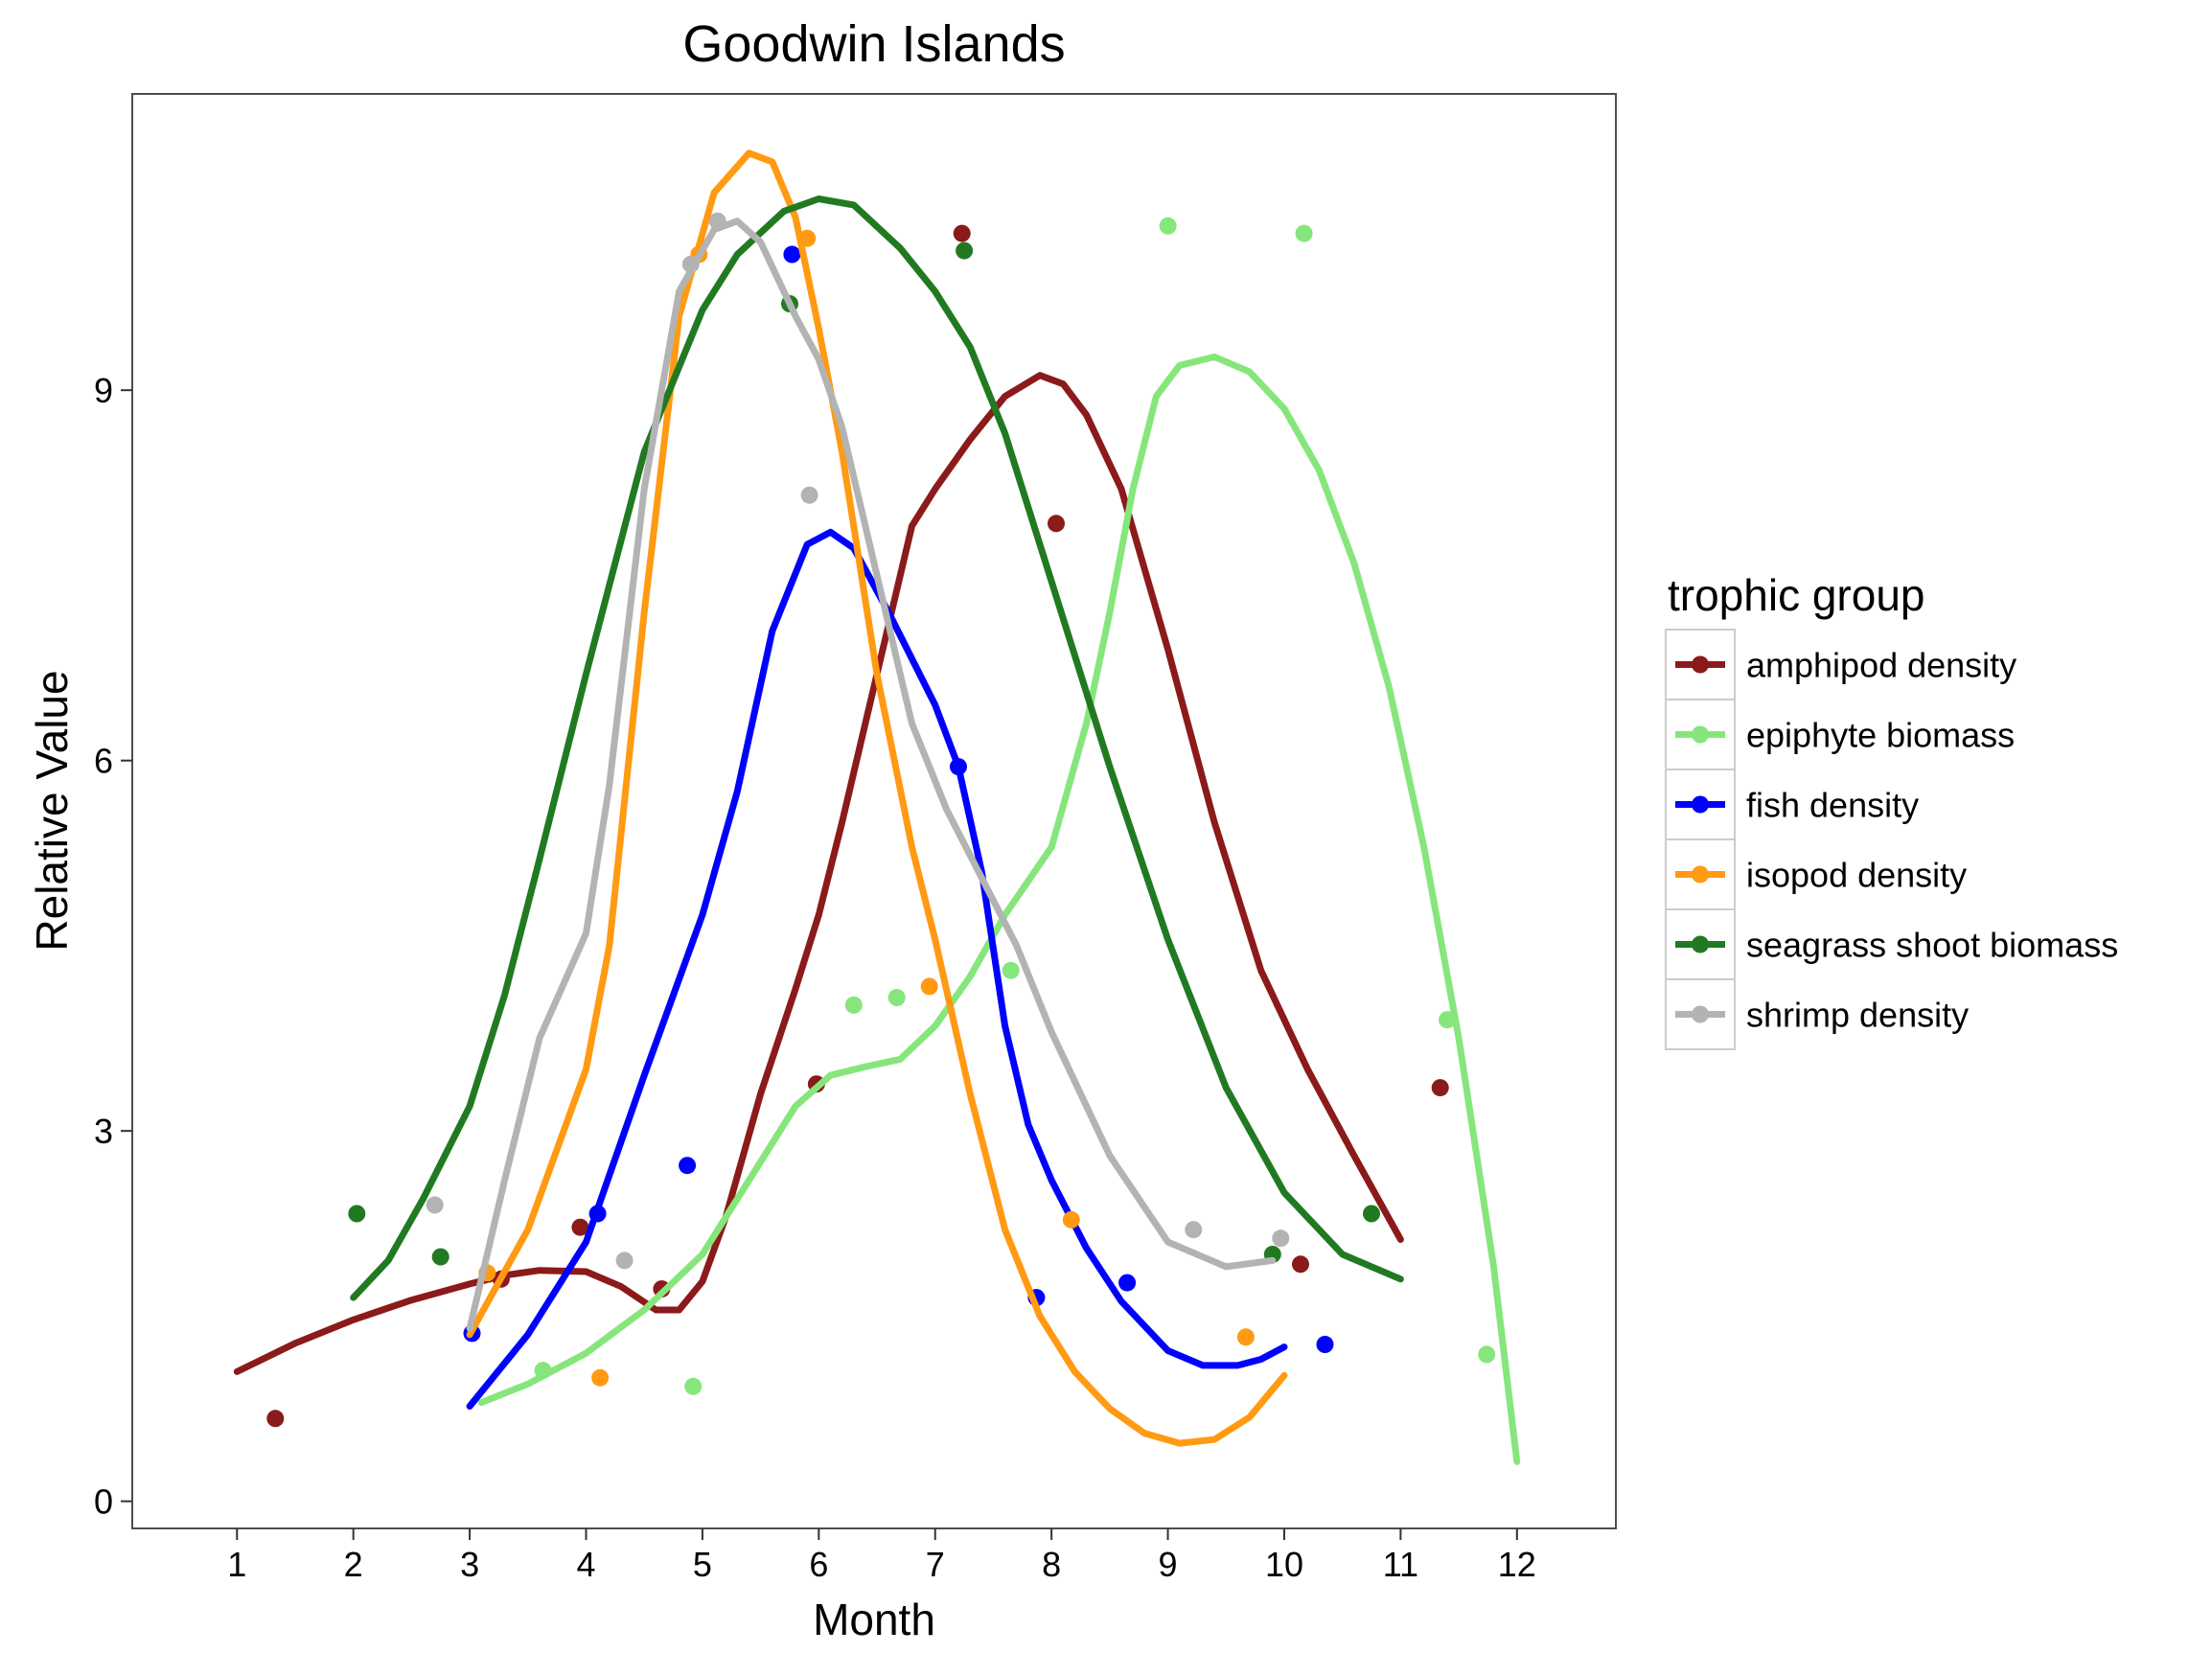  What do you see at coordinates (1517, 1564) in the screenshot?
I see `x-tick-label: 12` at bounding box center [1517, 1564].